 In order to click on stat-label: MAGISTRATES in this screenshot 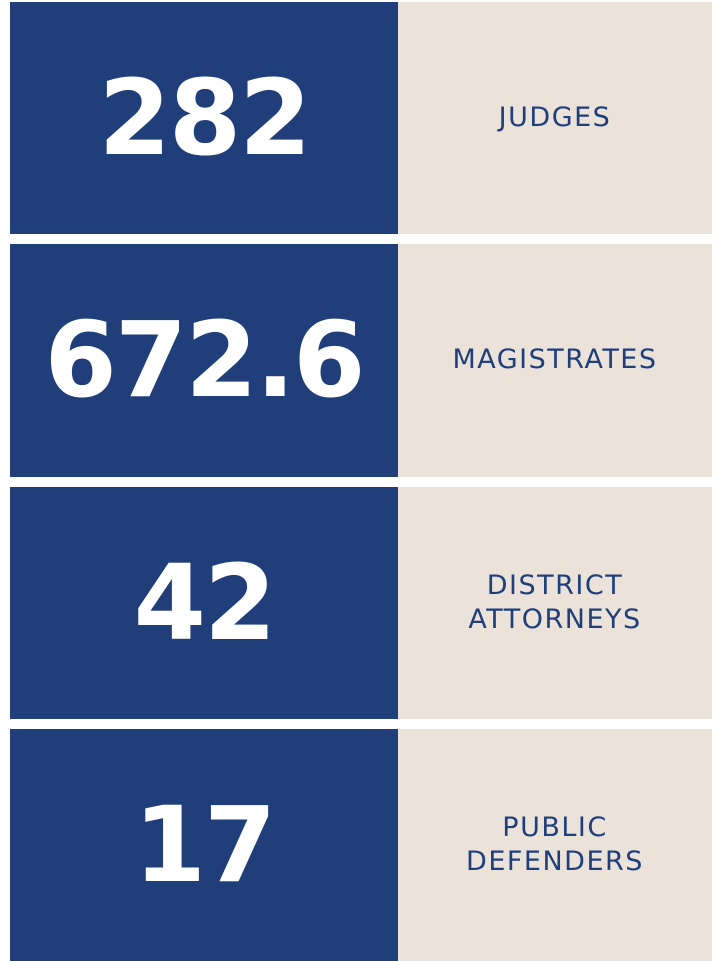, I will do `click(555, 360)`.